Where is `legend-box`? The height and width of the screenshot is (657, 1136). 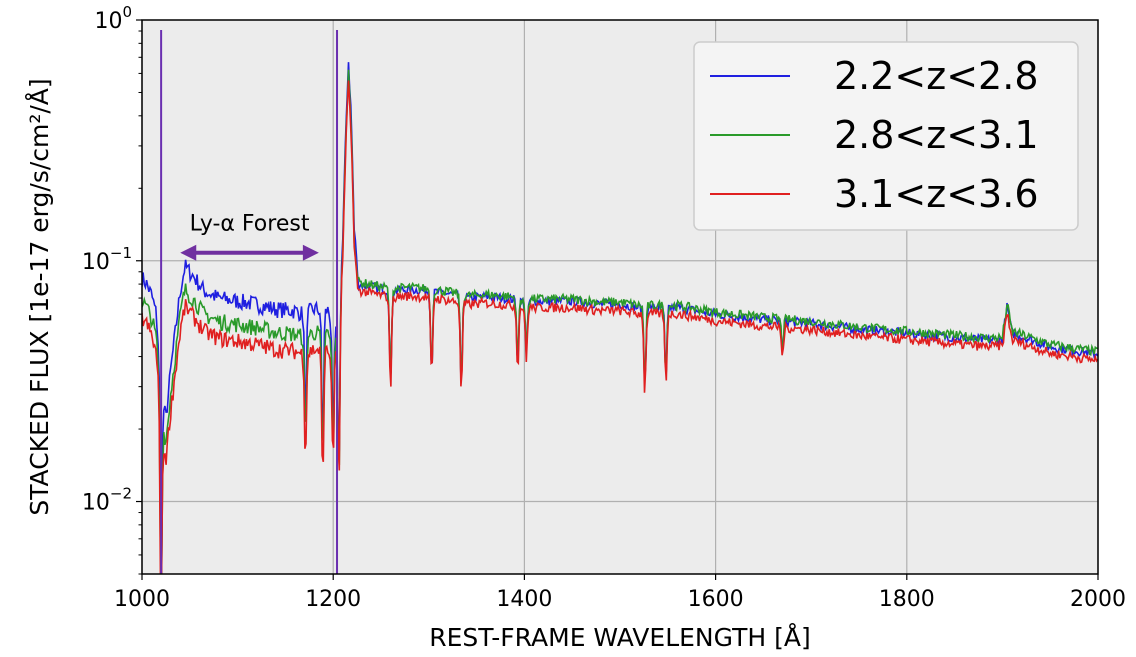
legend-box is located at coordinates (886, 136).